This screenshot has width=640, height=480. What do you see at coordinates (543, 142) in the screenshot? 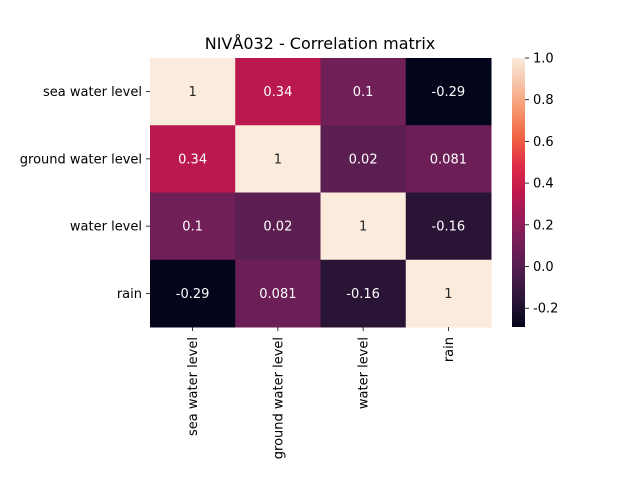
I see `colorbar-tick-label: 0.6` at bounding box center [543, 142].